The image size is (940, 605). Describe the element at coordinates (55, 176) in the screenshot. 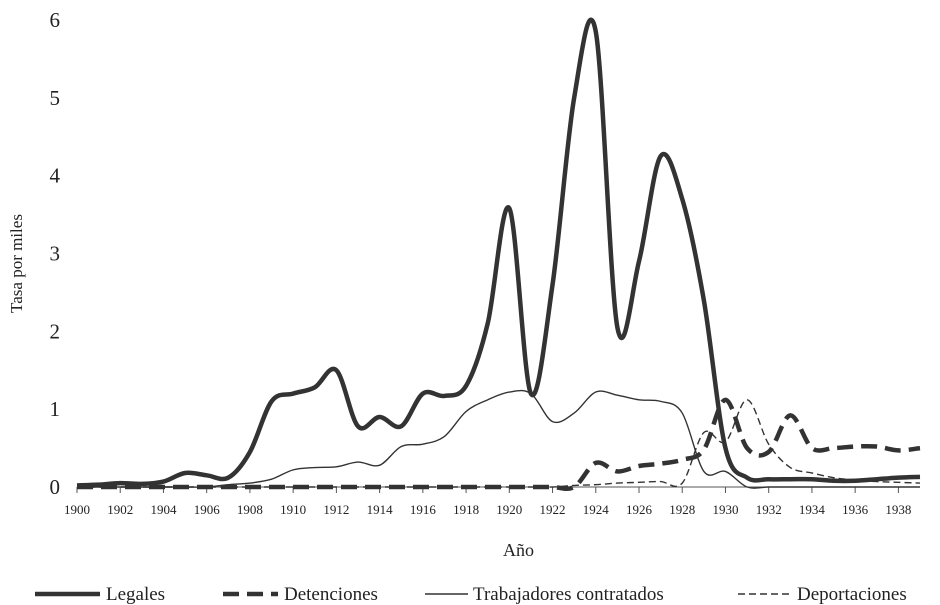

I see `y-tick-label: 4` at that location.